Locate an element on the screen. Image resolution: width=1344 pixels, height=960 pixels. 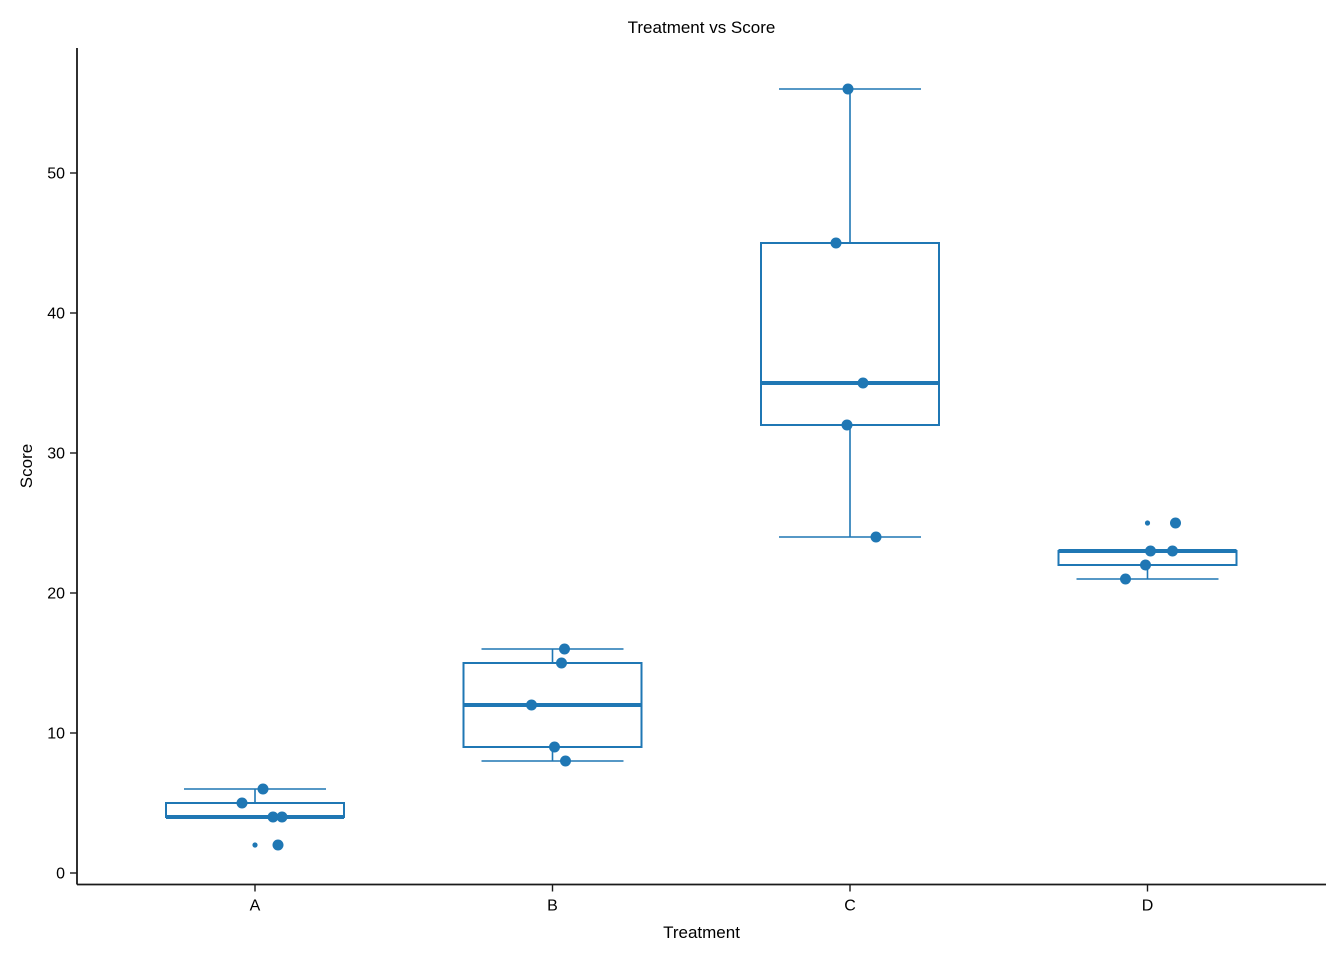
y-tick-label: 50 is located at coordinates (56, 174).